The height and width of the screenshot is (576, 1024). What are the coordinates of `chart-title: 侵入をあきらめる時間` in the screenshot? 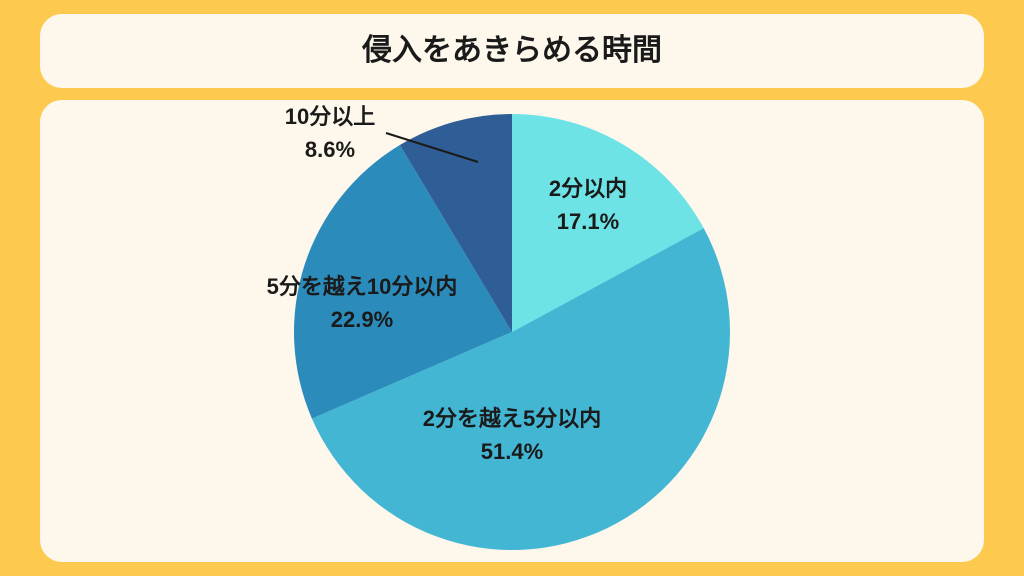 It's located at (511, 50).